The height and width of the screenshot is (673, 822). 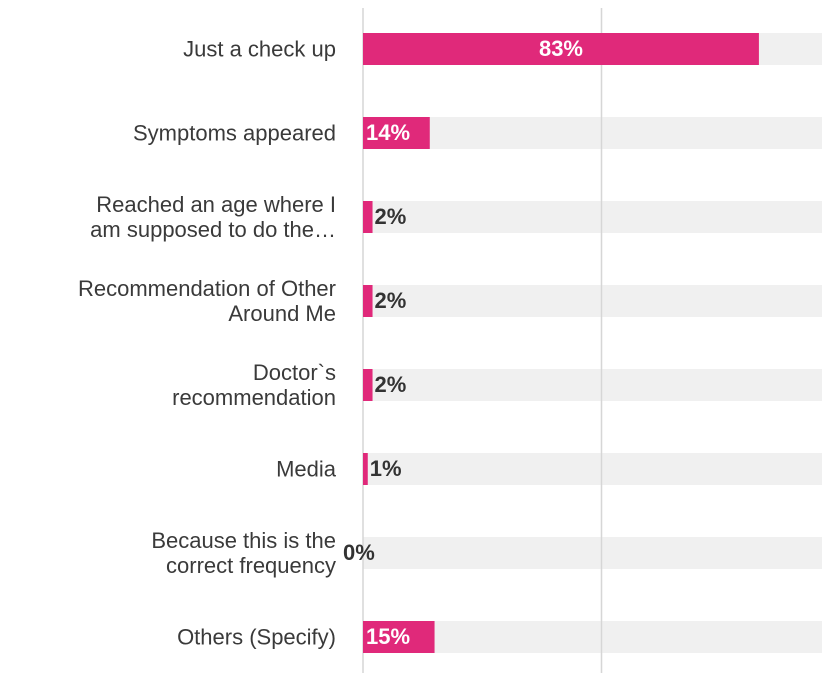 I want to click on value-label: 15%, so click(x=388, y=636).